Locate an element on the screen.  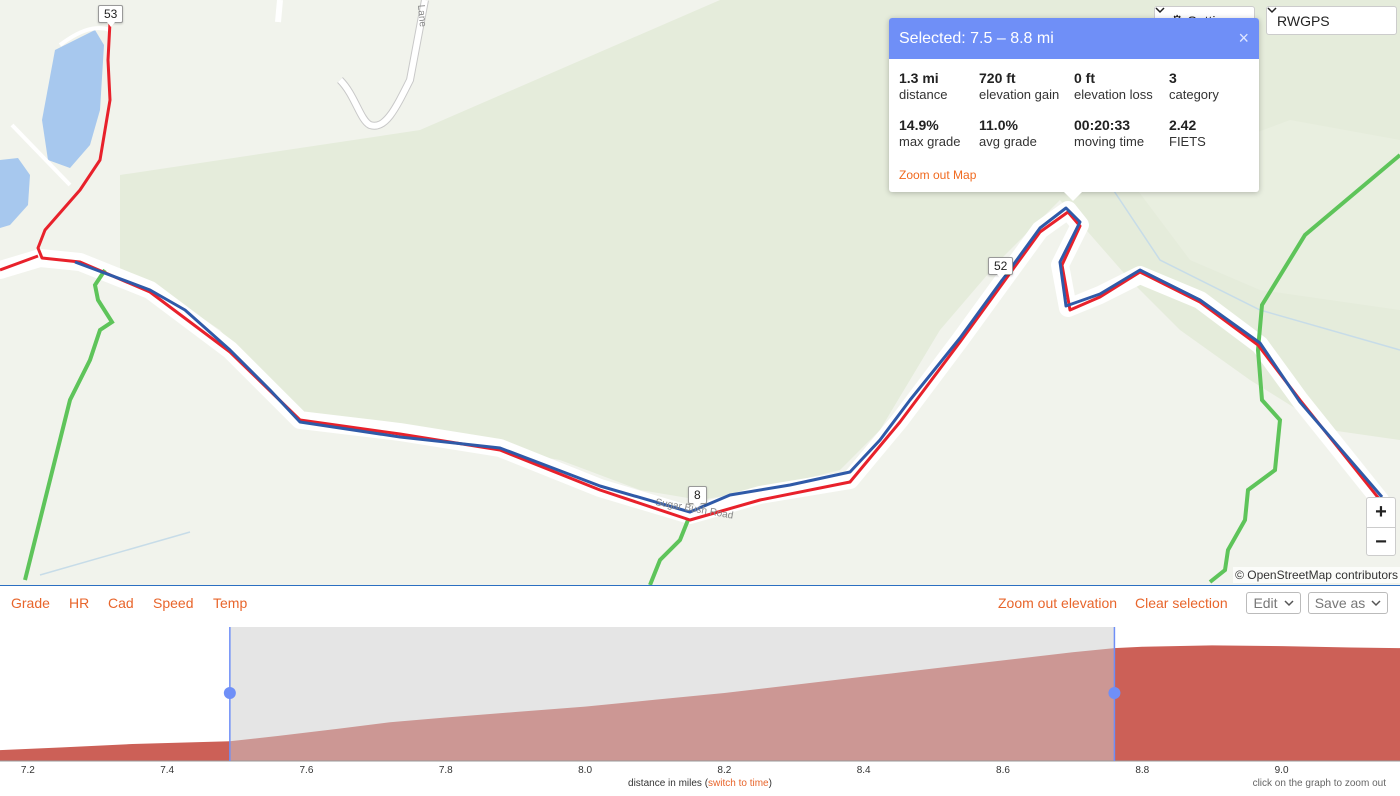
stat-label: max grade is located at coordinates (930, 141).